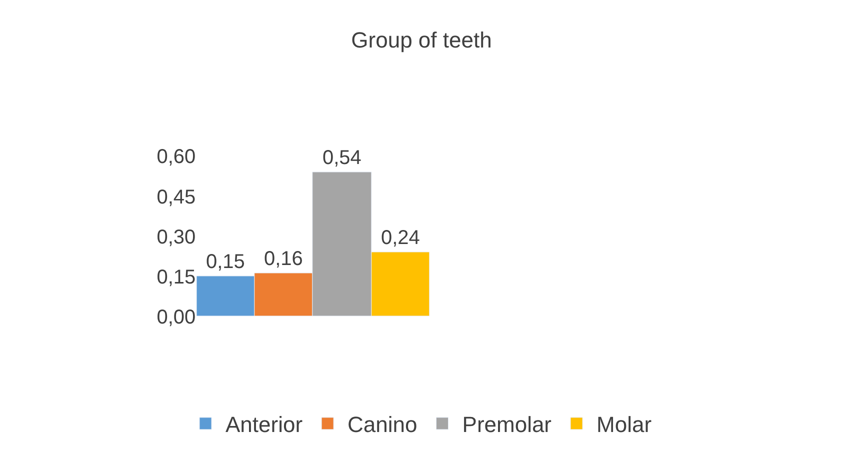  What do you see at coordinates (624, 425) in the screenshot?
I see `legend-label: Molar` at bounding box center [624, 425].